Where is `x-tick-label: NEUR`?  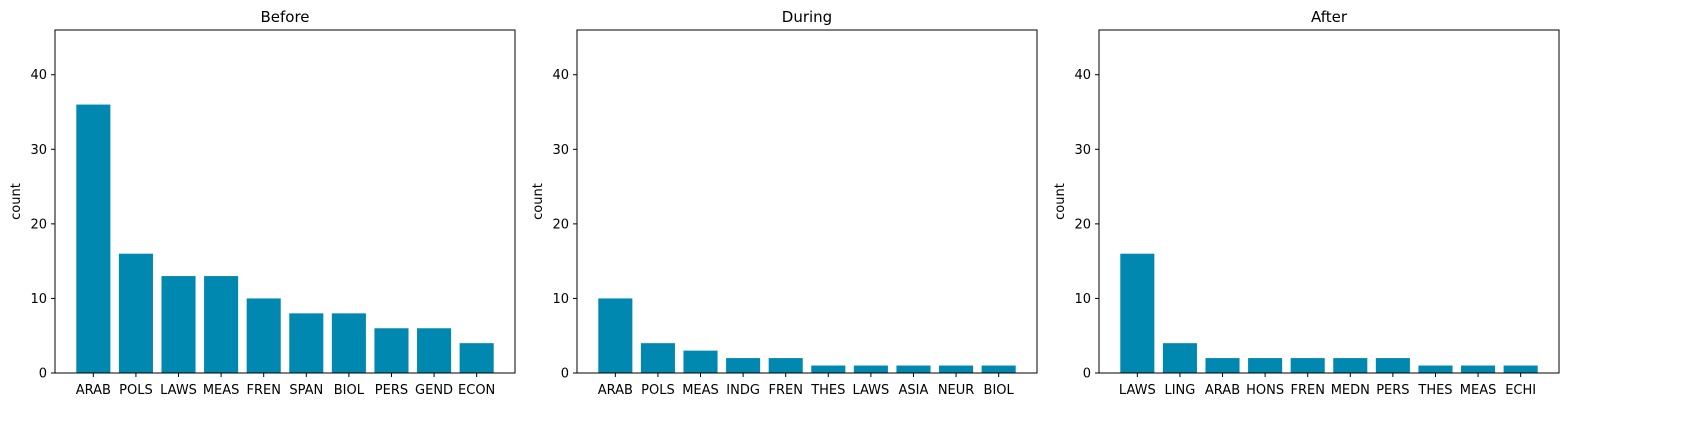 x-tick-label: NEUR is located at coordinates (956, 390).